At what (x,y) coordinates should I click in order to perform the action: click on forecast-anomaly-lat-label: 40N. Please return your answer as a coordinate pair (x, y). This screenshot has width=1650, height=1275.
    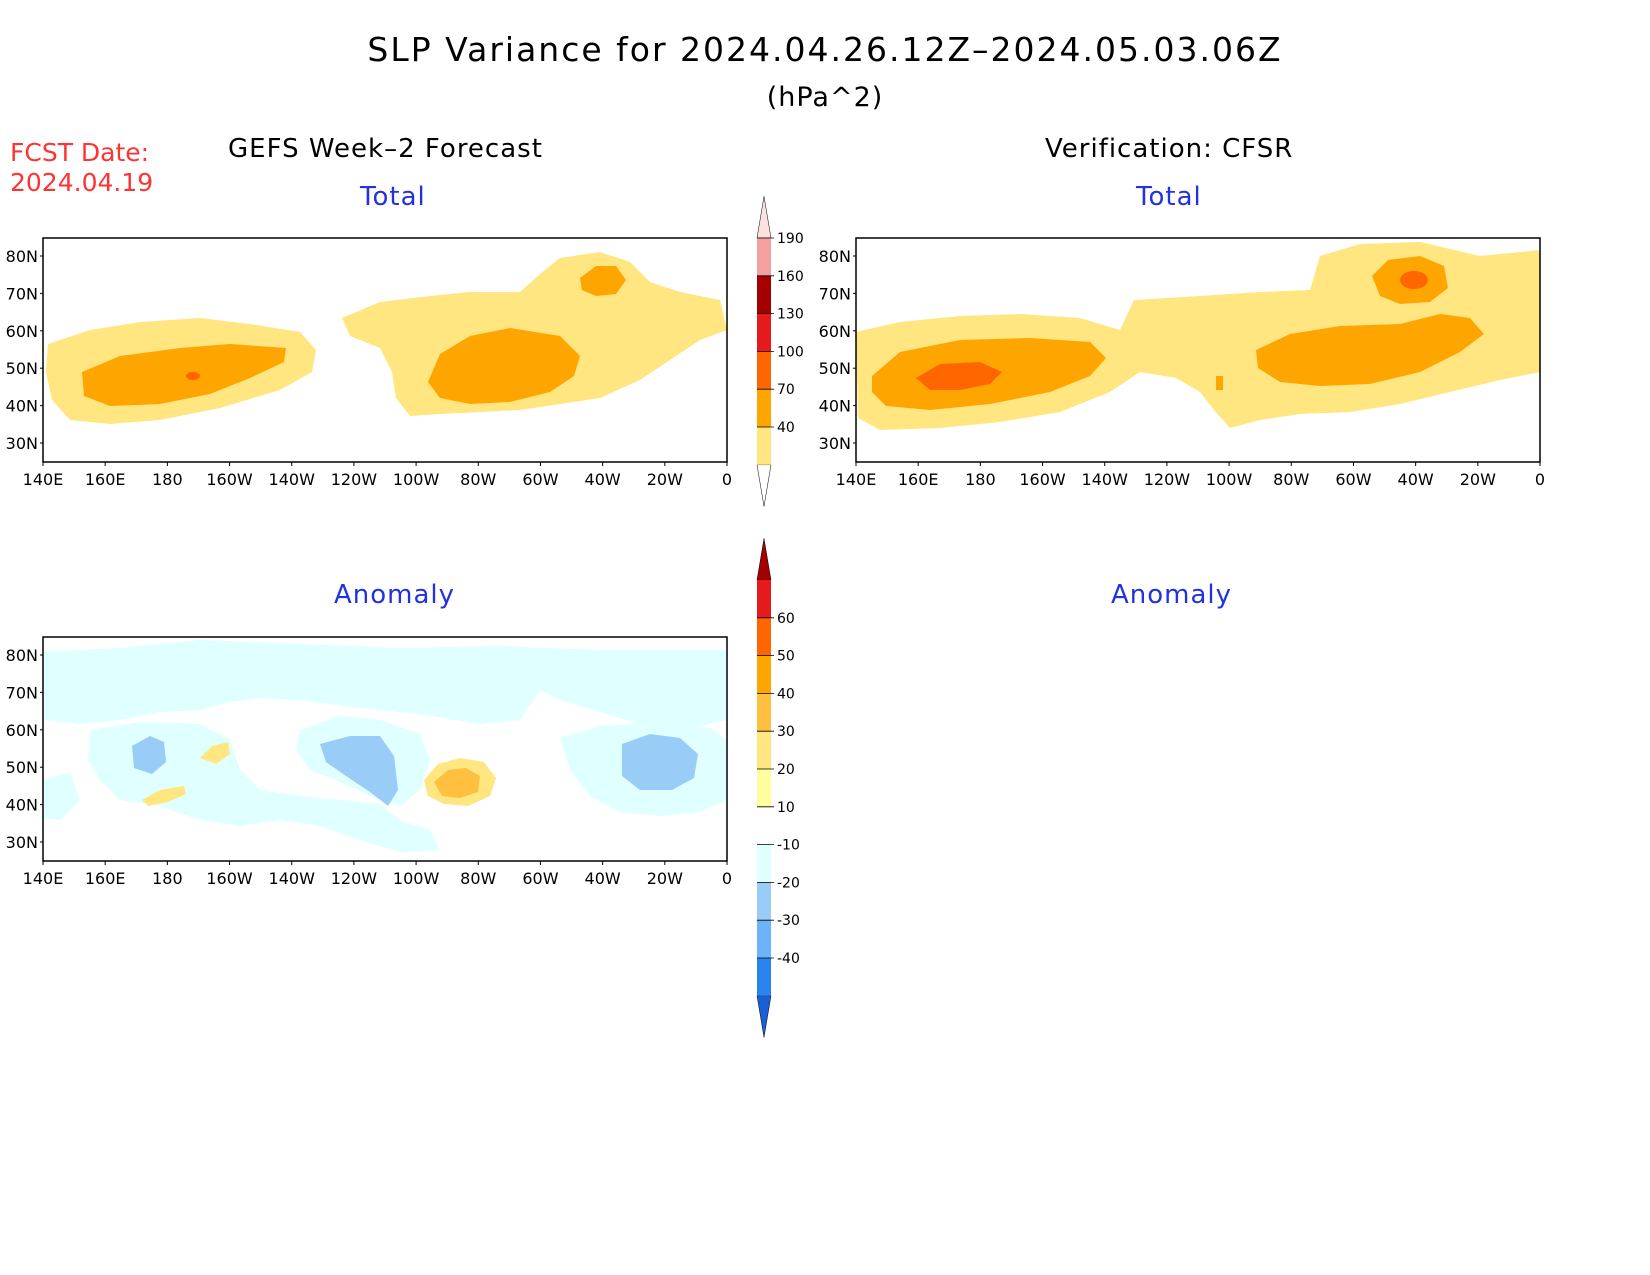
    Looking at the image, I should click on (22, 805).